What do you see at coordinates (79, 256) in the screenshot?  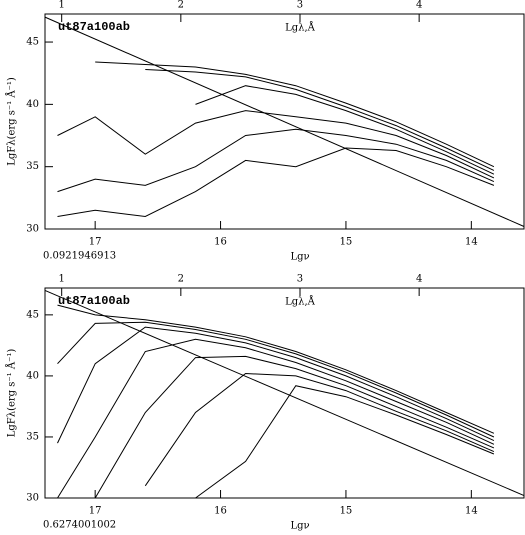 I see `annotation: 0.0921946913` at bounding box center [79, 256].